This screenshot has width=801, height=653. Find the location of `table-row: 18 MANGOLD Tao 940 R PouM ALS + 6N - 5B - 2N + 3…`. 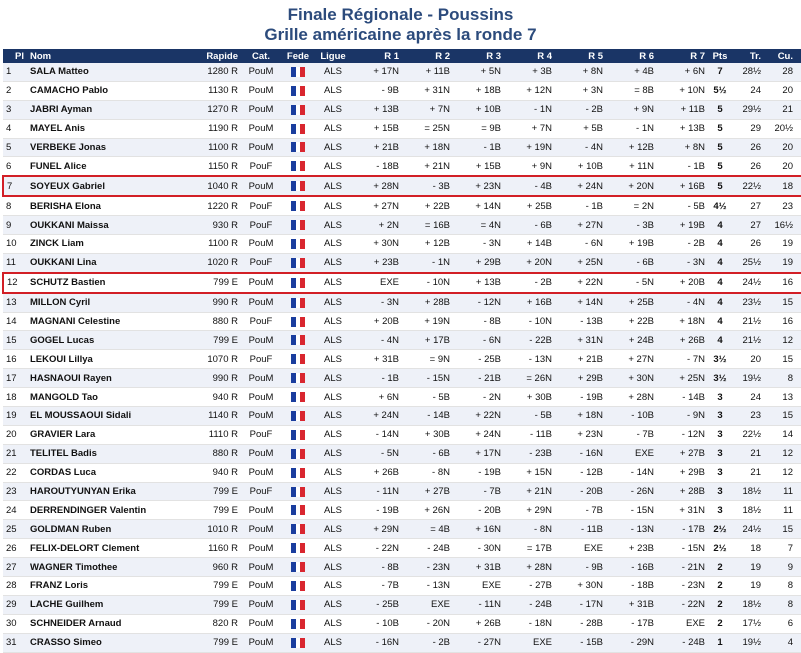

table-row: 18 MANGOLD Tao 940 R PouM ALS + 6N - 5B - 2N + 3… is located at coordinates (402, 397).